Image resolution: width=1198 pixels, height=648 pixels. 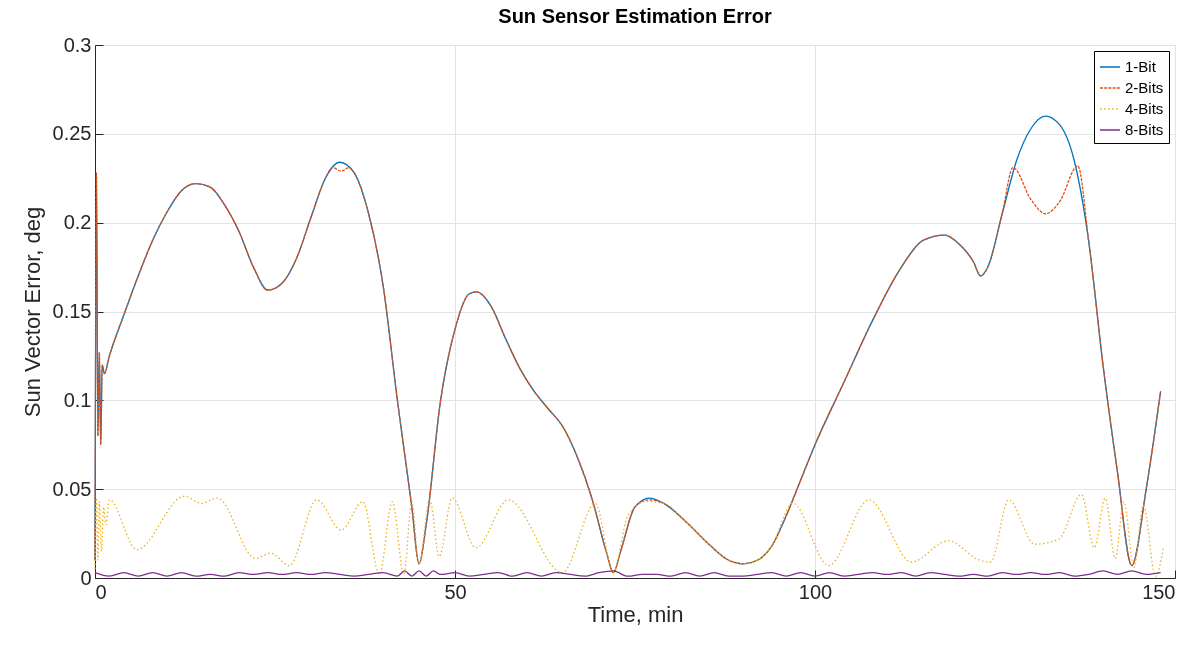 What do you see at coordinates (1159, 591) in the screenshot?
I see `x-tick-label: 150` at bounding box center [1159, 591].